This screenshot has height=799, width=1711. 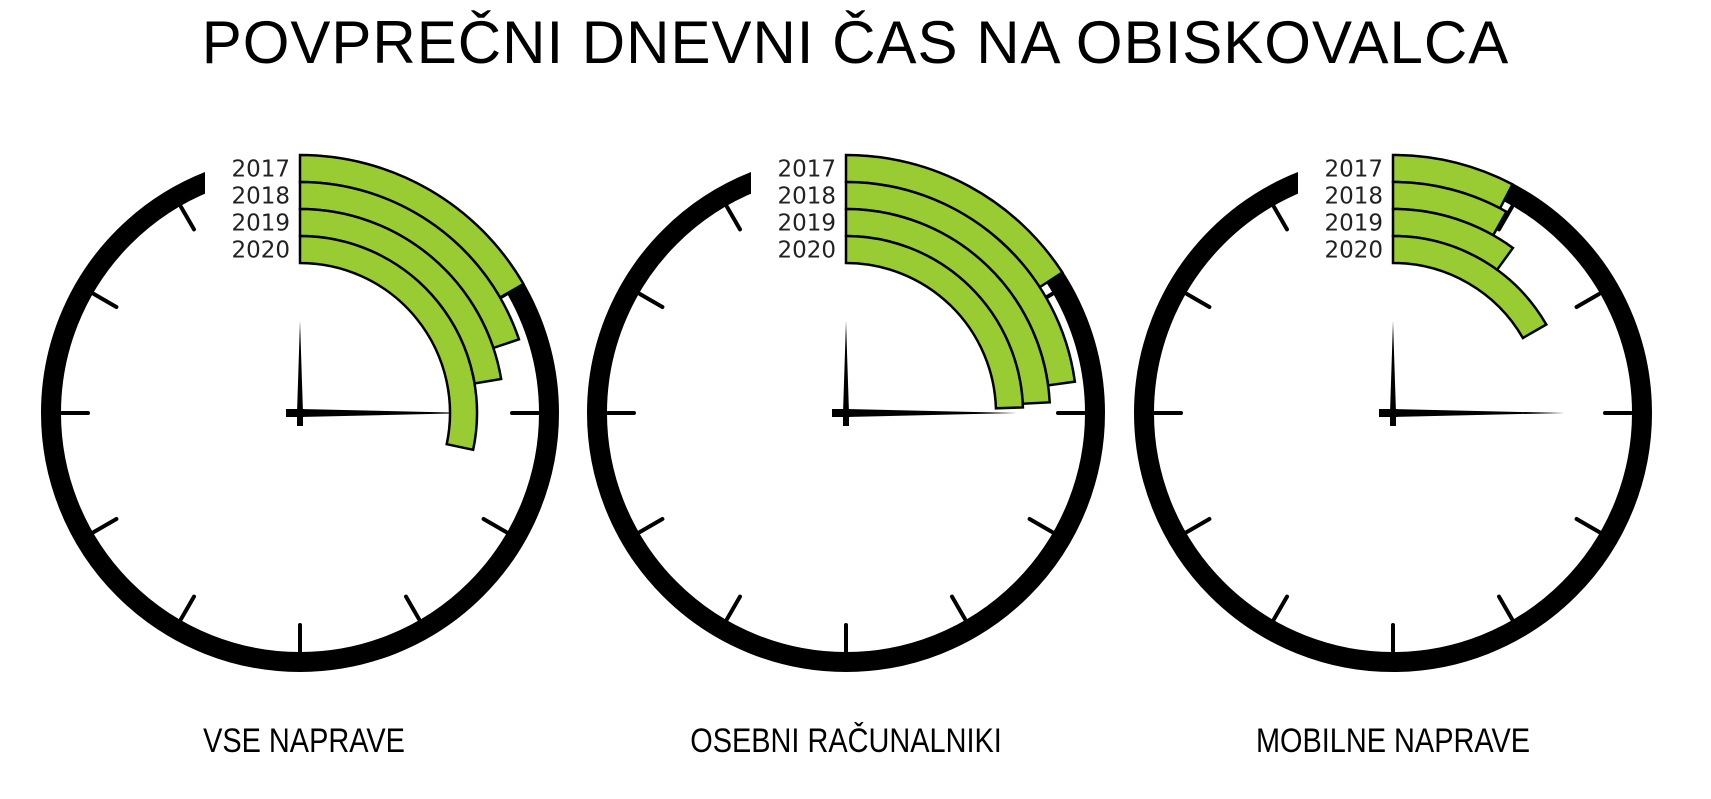 I want to click on chart-title: POVPREČNI DNEVNI ČAS NA OBISKOVALCA, so click(x=855, y=42).